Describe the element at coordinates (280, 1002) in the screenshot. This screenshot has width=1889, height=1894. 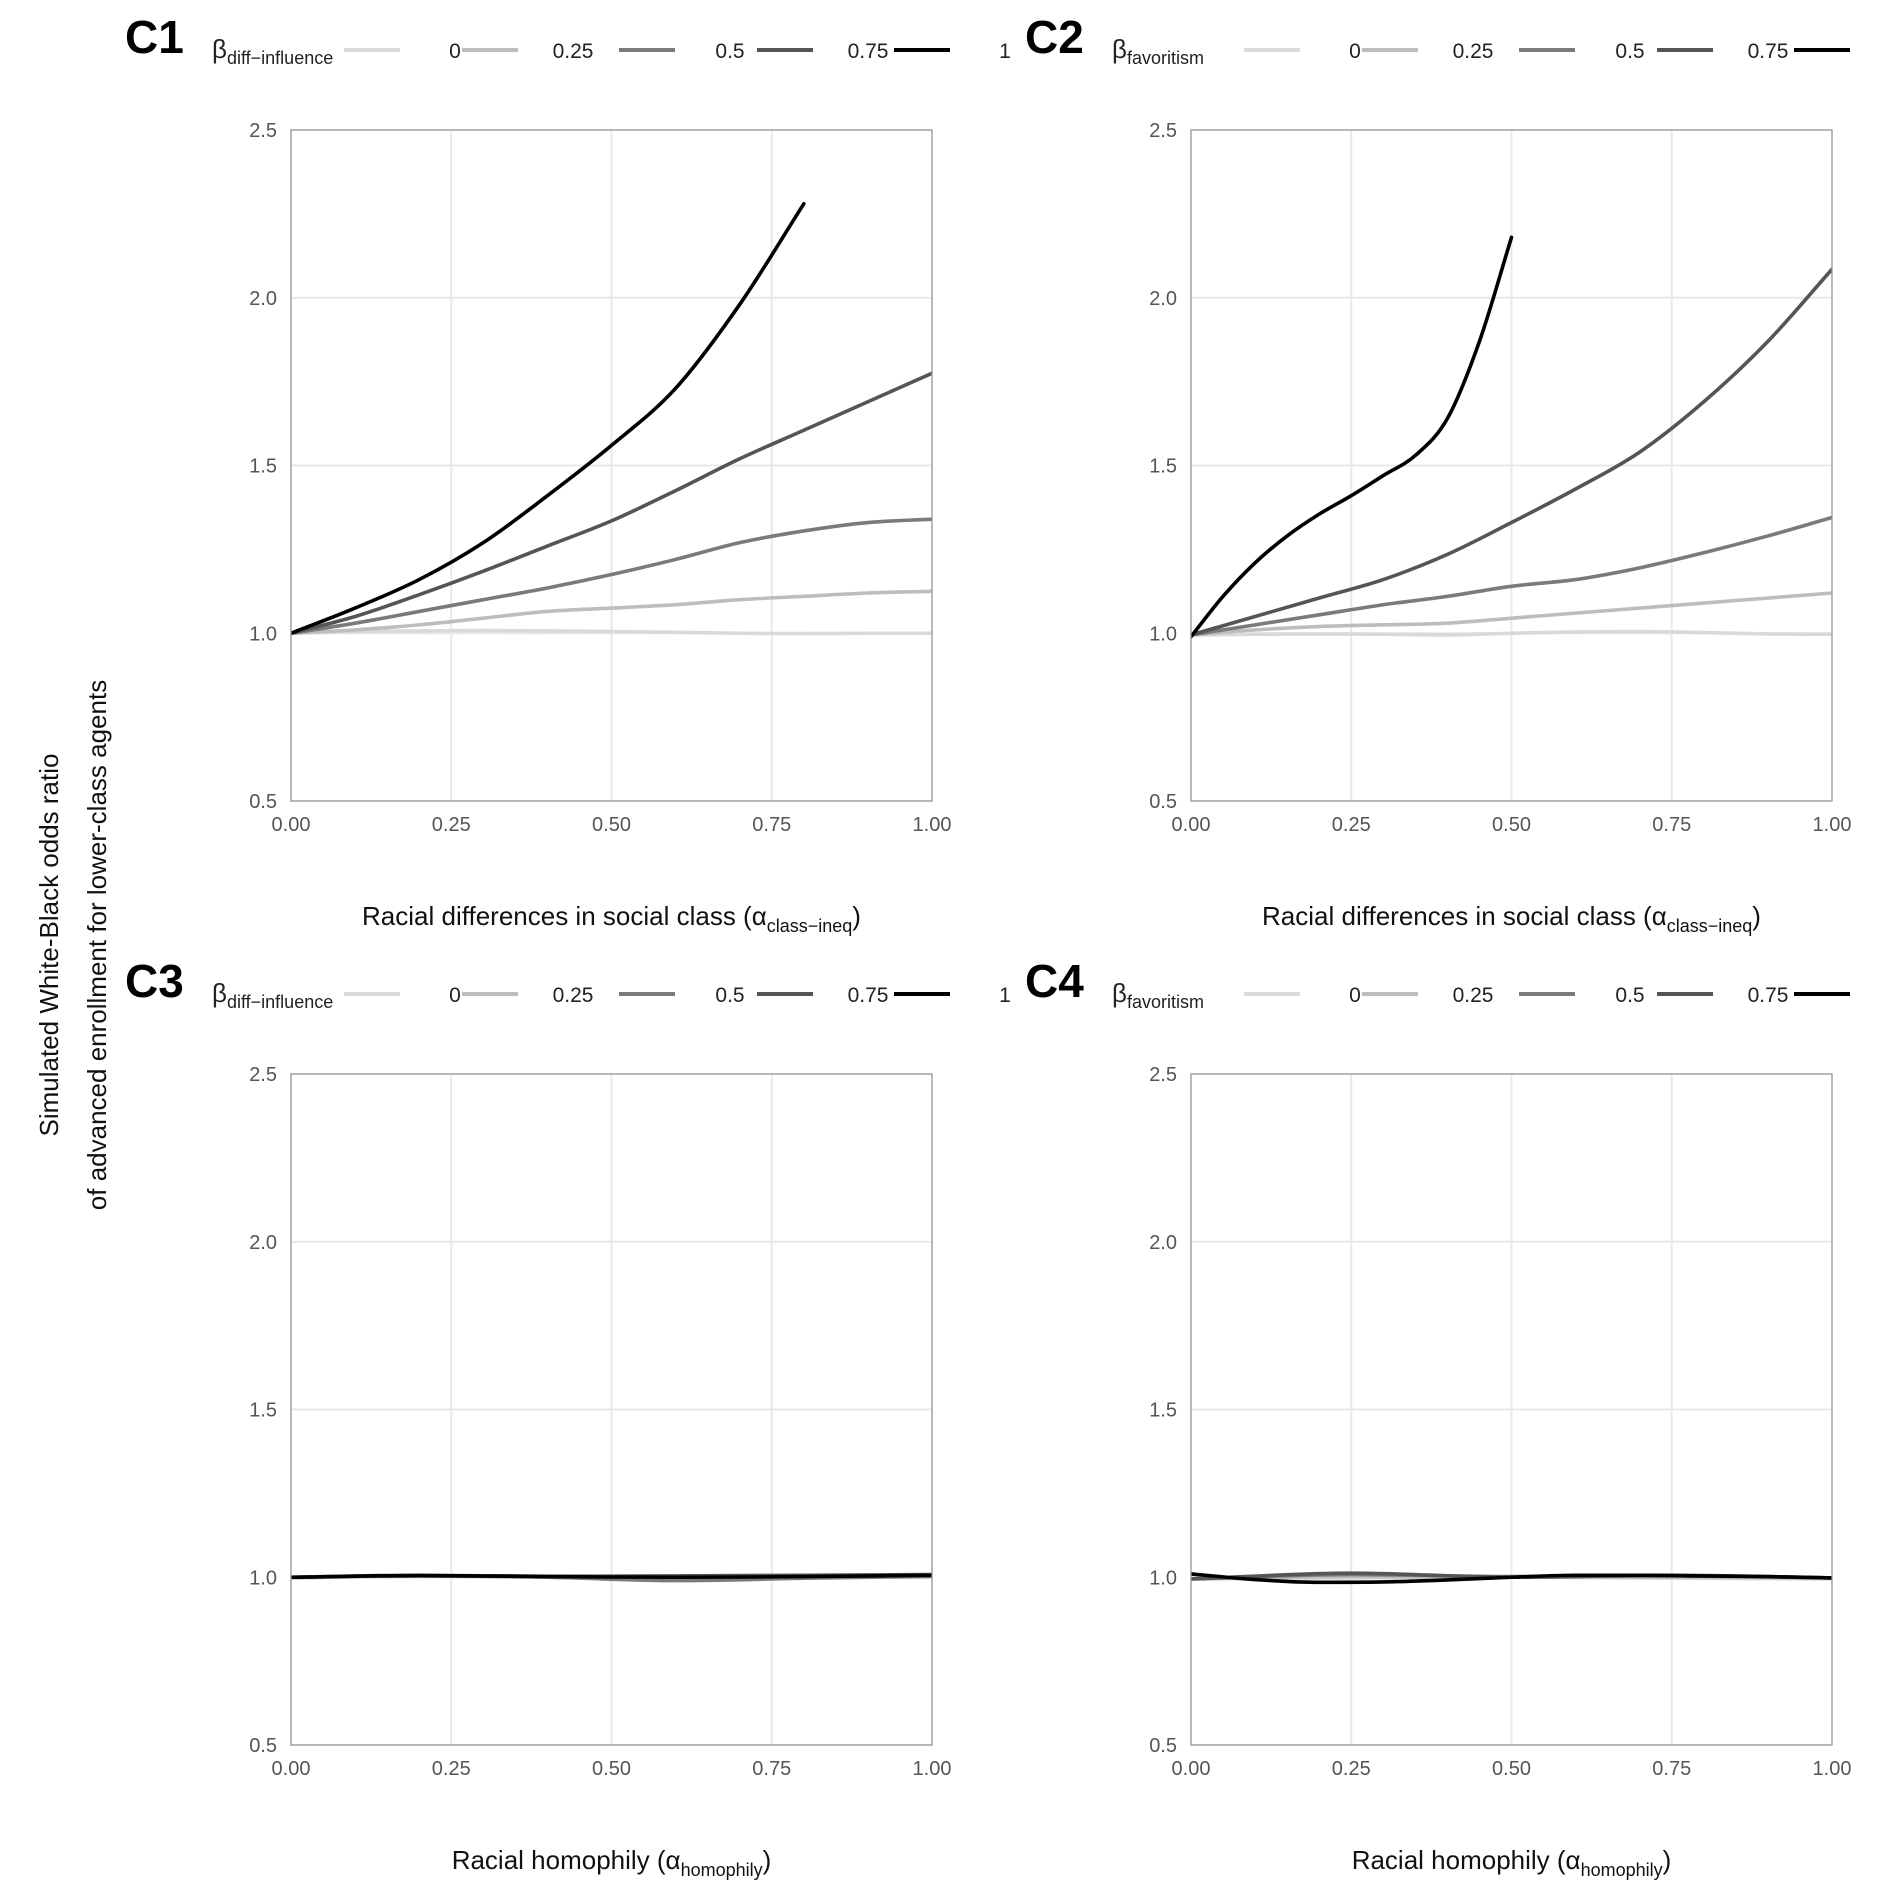
I see `legend-title-subscript: diff−influence` at that location.